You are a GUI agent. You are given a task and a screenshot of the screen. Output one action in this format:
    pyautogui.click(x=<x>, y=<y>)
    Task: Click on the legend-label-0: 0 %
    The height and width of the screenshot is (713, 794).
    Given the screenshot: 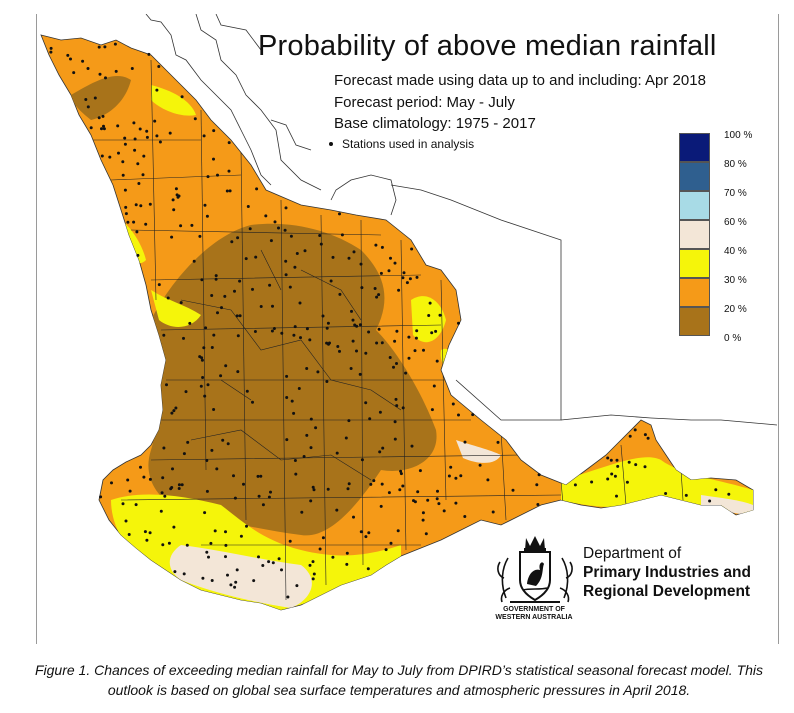 What is the action you would take?
    pyautogui.click(x=733, y=338)
    